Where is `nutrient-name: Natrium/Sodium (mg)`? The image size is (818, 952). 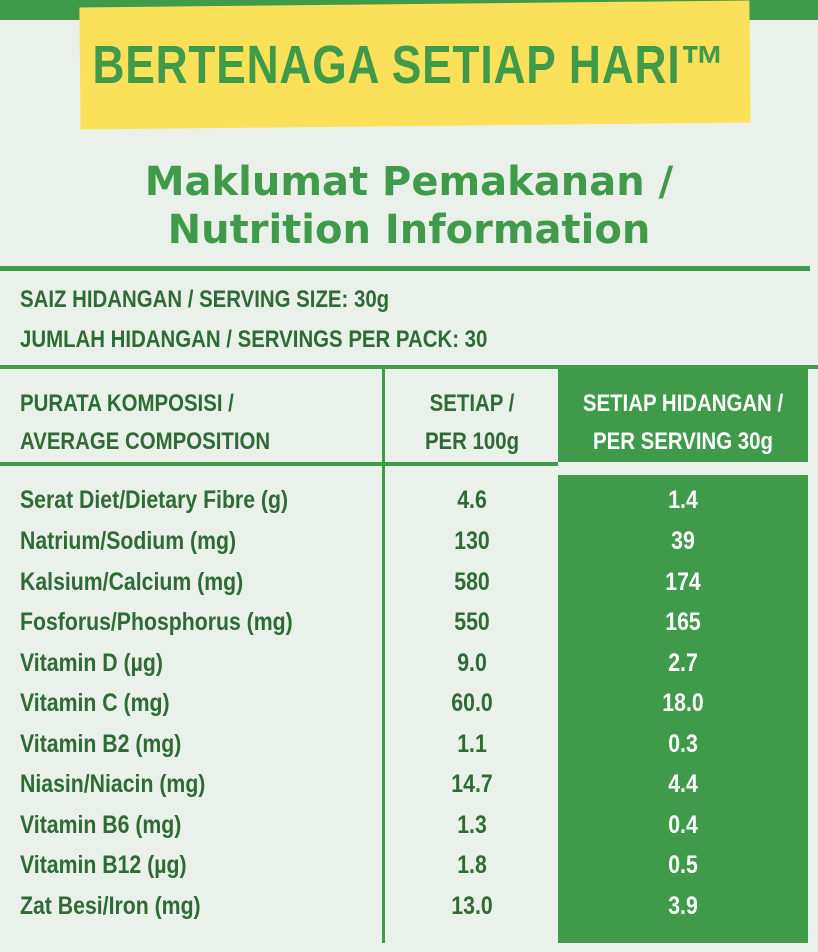
nutrient-name: Natrium/Sodium (mg) is located at coordinates (128, 541).